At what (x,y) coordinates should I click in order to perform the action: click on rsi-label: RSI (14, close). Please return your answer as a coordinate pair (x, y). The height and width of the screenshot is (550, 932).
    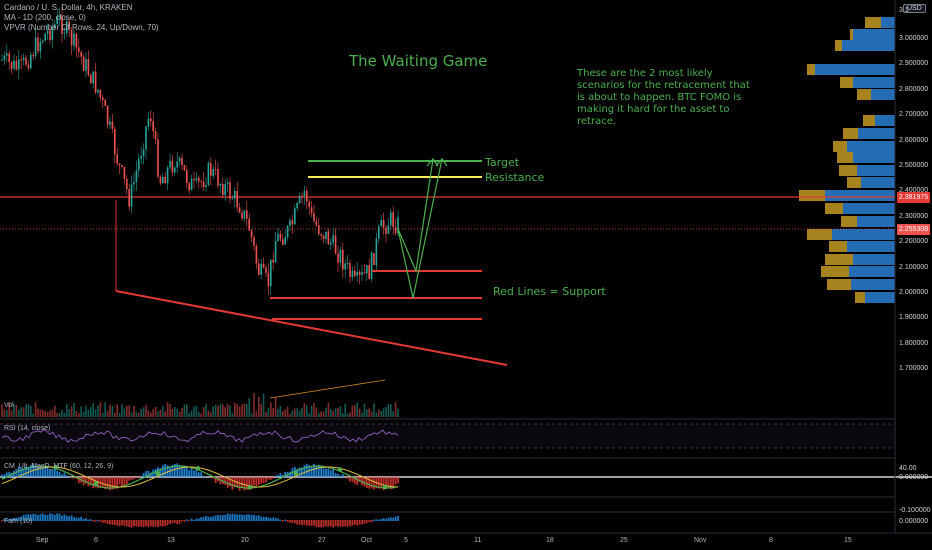
    Looking at the image, I should click on (27, 428).